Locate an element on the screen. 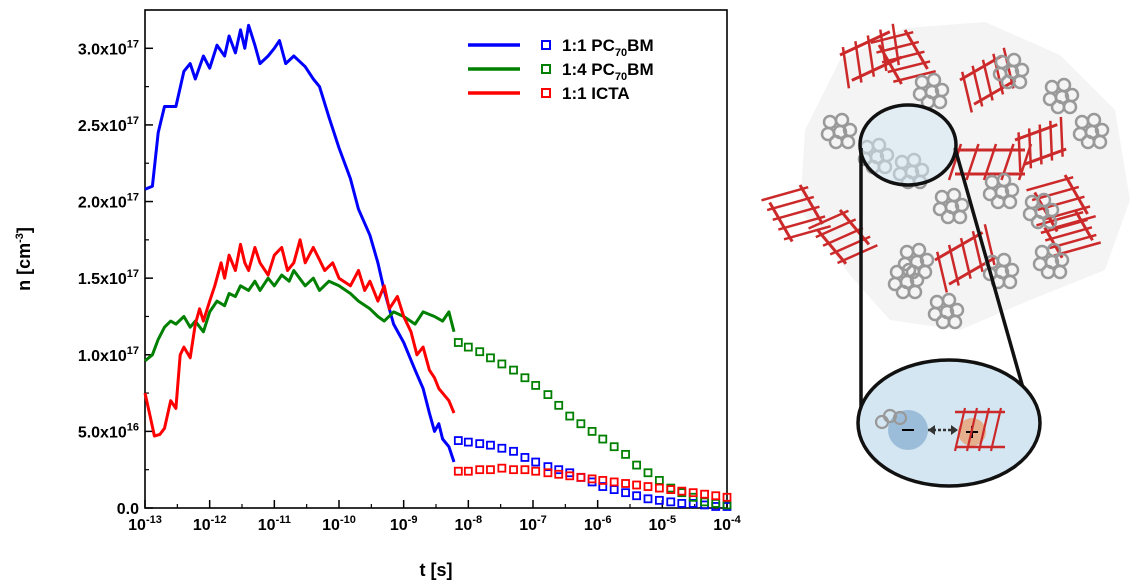 This screenshot has height=582, width=1136. y-tick-label: 1.5x10¹⁷ is located at coordinates (108, 278).